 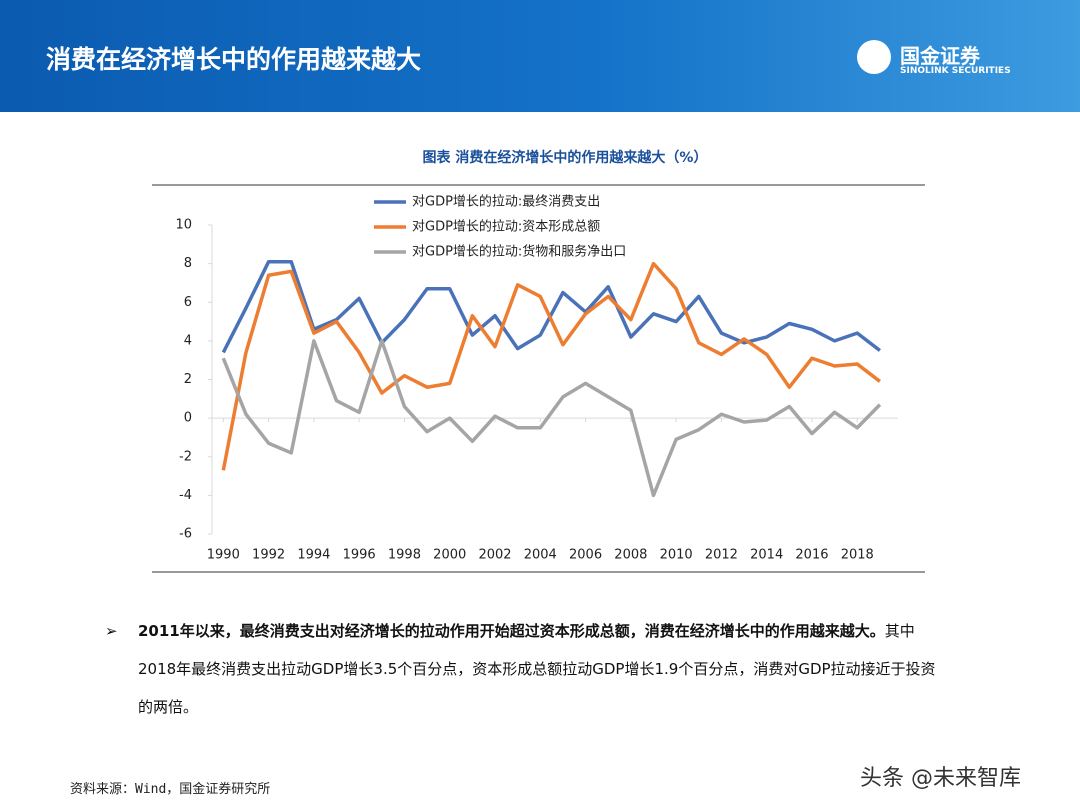 I want to click on source: 资料来源：Wind，国金证券研究所, so click(x=170, y=789).